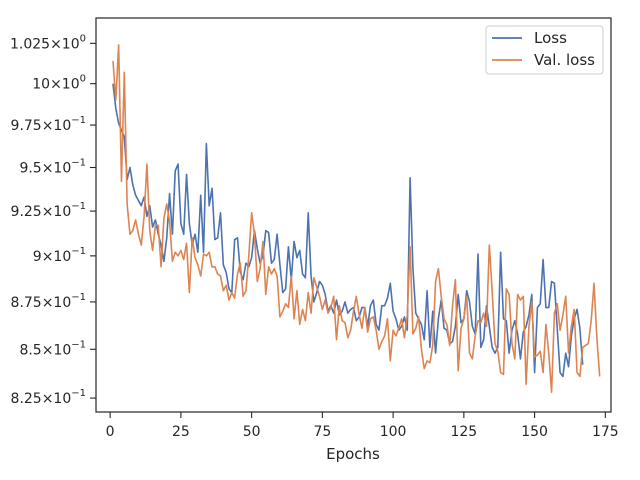 Image resolution: width=640 pixels, height=480 pixels. What do you see at coordinates (544, 50) in the screenshot?
I see `legend: Loss Val. loss` at bounding box center [544, 50].